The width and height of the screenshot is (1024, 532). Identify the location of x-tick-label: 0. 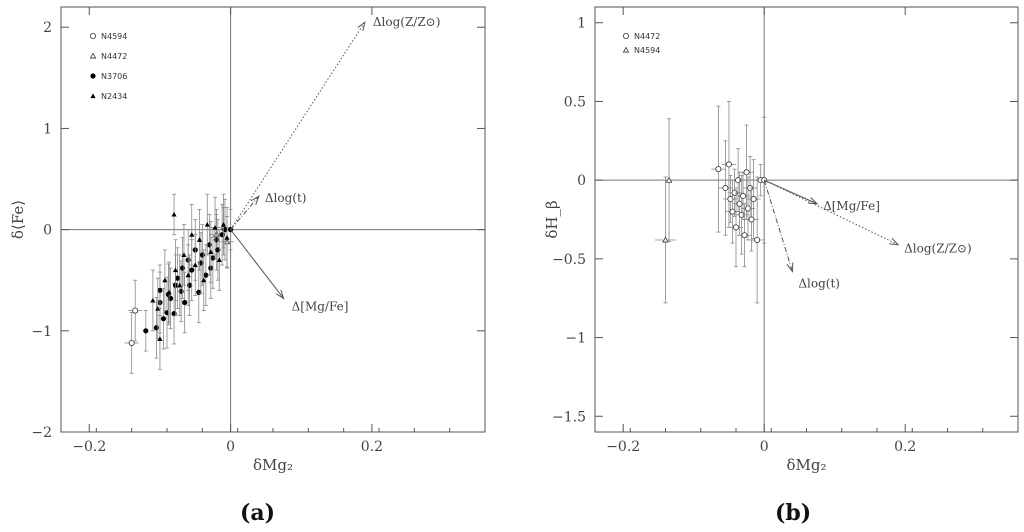
(764, 447).